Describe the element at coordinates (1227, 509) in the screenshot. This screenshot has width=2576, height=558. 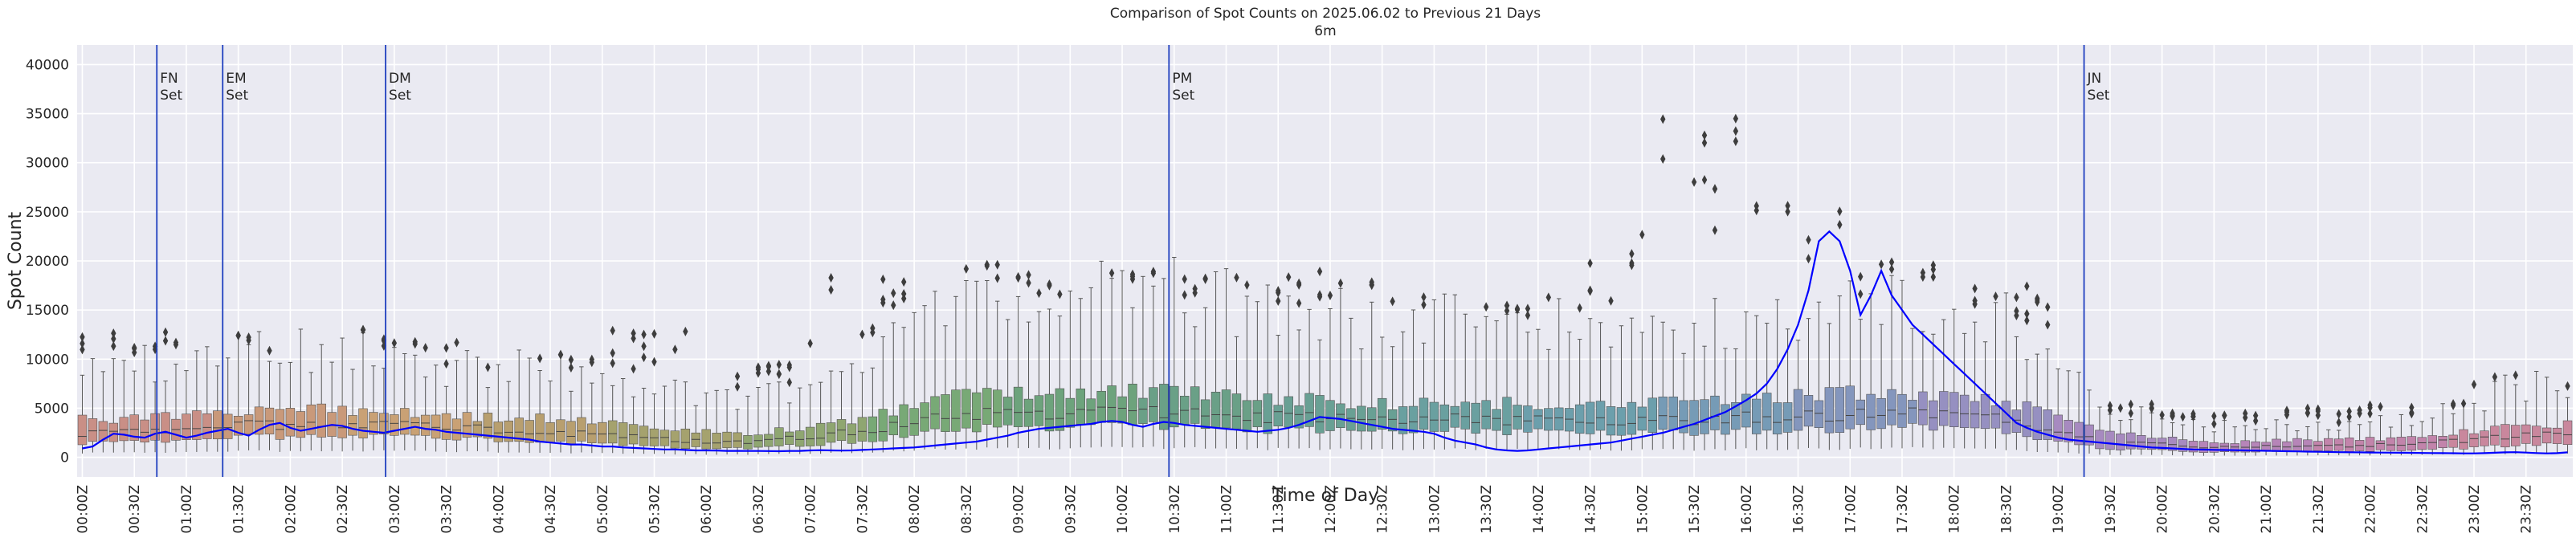
I see `x-tick-label: 11:00Z` at that location.